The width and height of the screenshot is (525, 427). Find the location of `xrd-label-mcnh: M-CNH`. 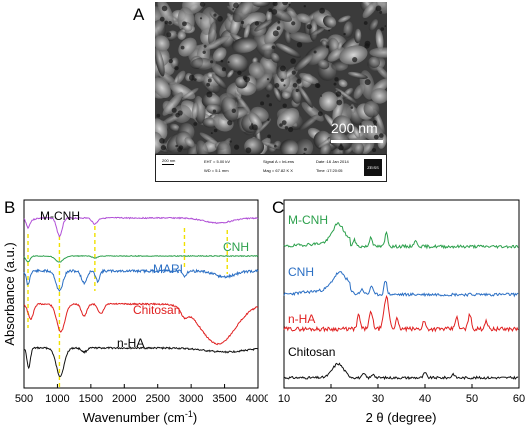

xrd-label-mcnh: M-CNH is located at coordinates (308, 220).